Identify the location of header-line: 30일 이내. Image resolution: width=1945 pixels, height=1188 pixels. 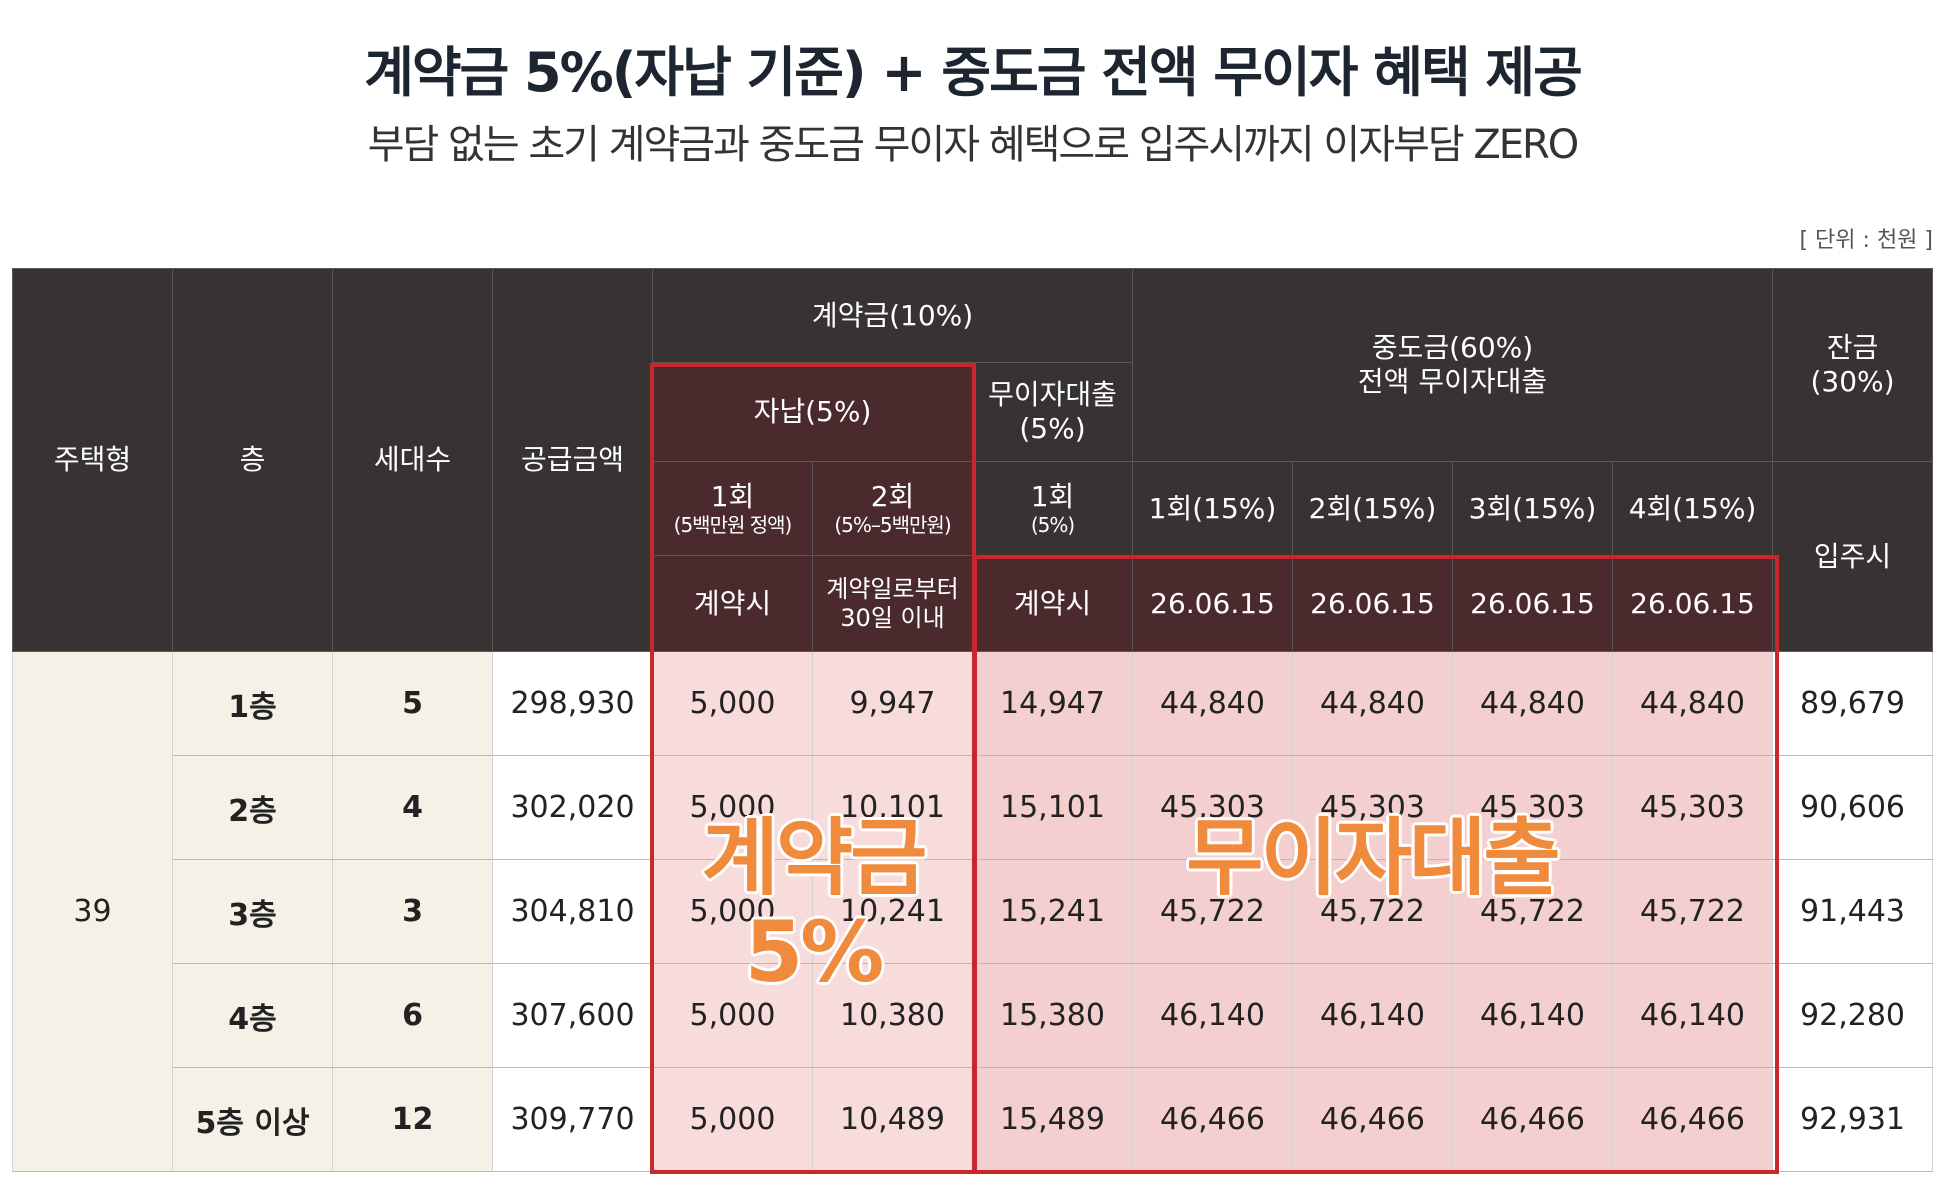
(892, 617).